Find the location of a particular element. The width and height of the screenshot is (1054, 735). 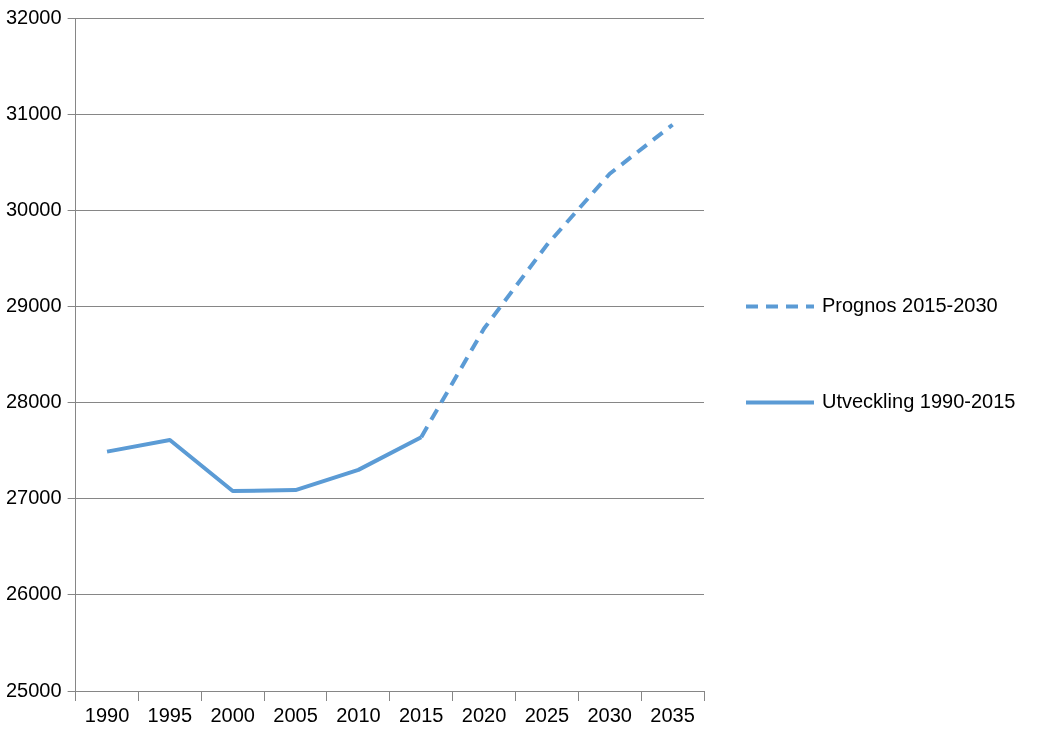

y-tick-label: 27000 is located at coordinates (33, 497).